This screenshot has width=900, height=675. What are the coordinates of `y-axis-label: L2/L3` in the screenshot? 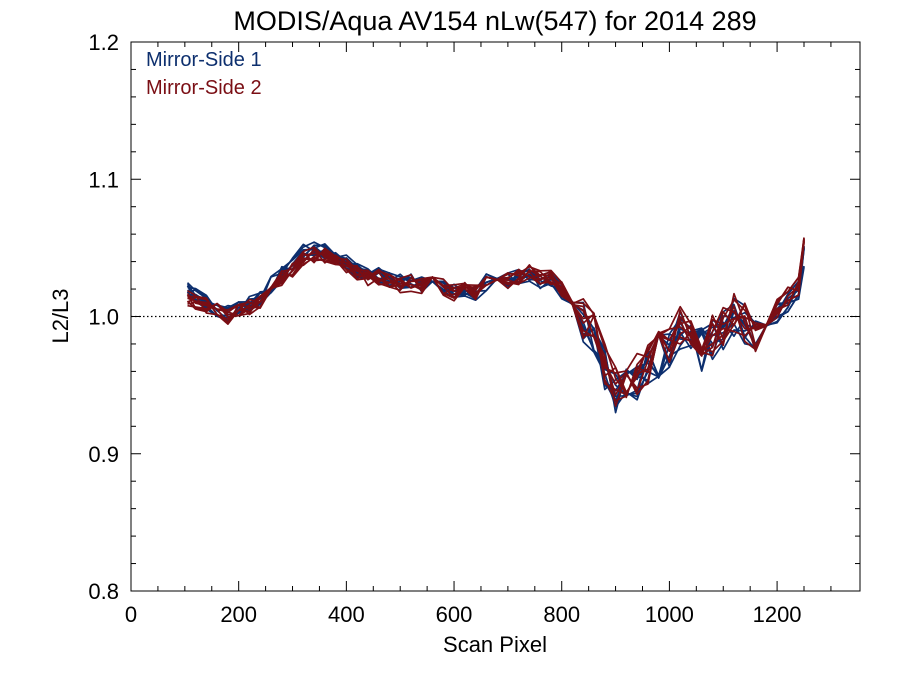 It's located at (60, 315).